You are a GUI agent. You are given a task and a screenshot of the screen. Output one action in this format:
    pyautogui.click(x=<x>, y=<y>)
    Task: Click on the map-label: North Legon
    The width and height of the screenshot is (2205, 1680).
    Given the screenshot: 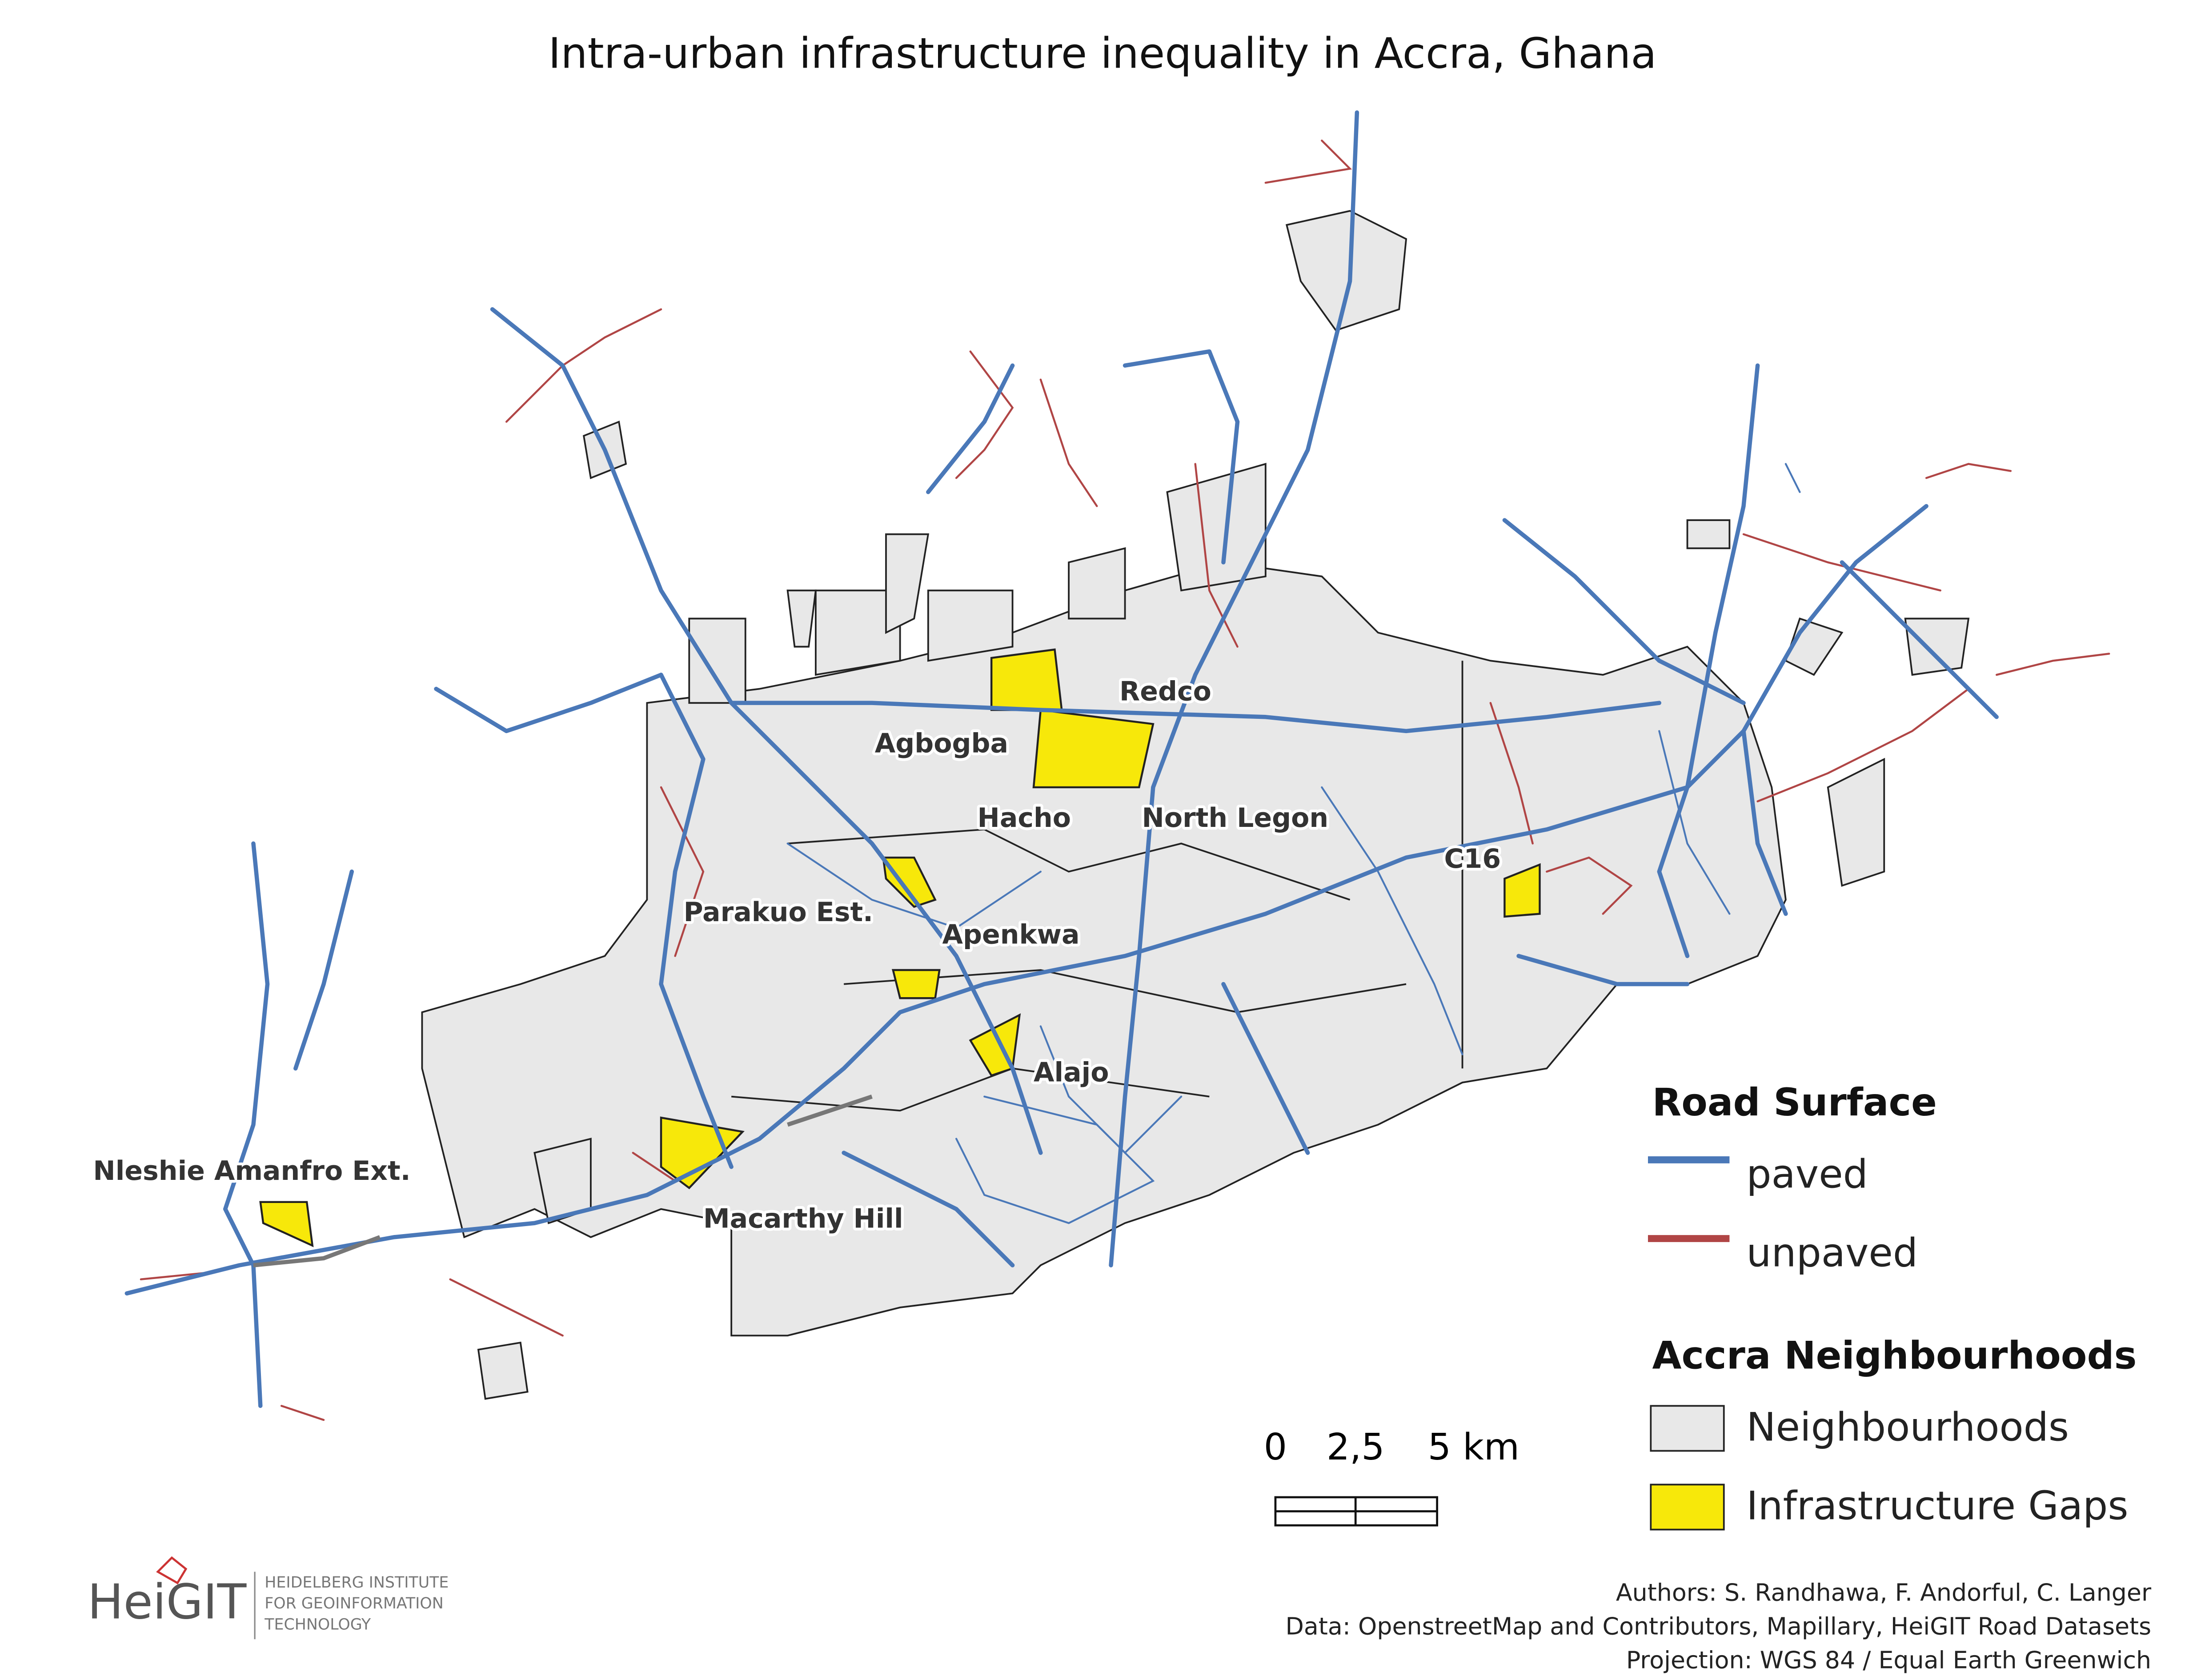 What is the action you would take?
    pyautogui.click(x=1236, y=818)
    